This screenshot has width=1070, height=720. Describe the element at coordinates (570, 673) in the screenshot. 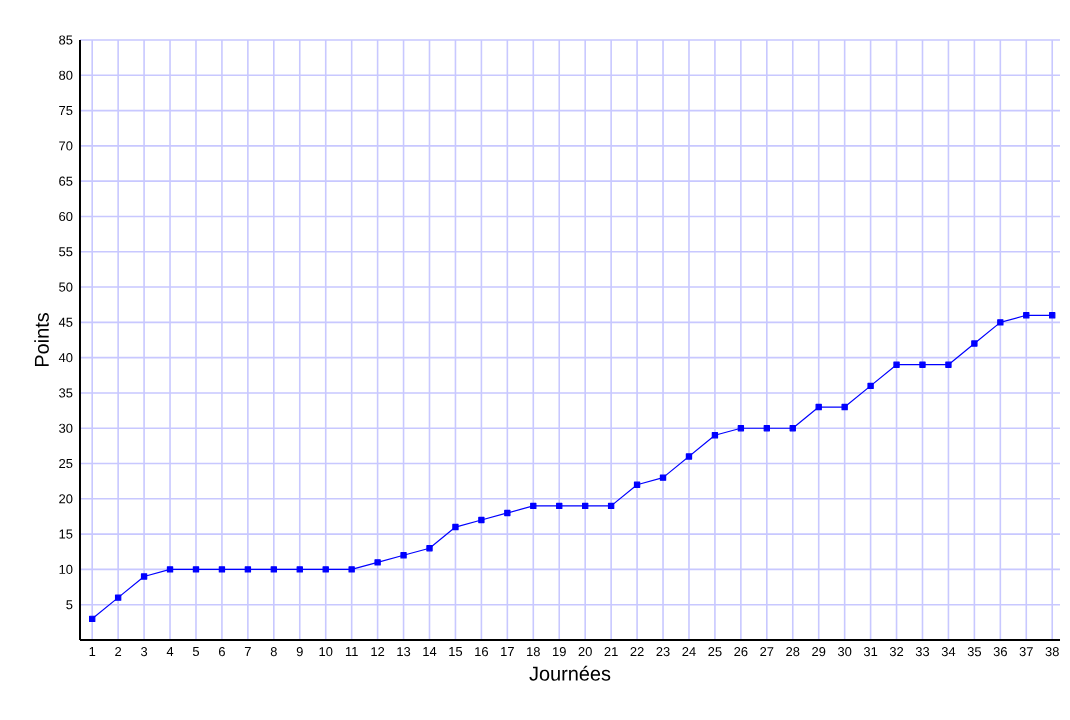

I see `x-axis-title: Journées` at that location.